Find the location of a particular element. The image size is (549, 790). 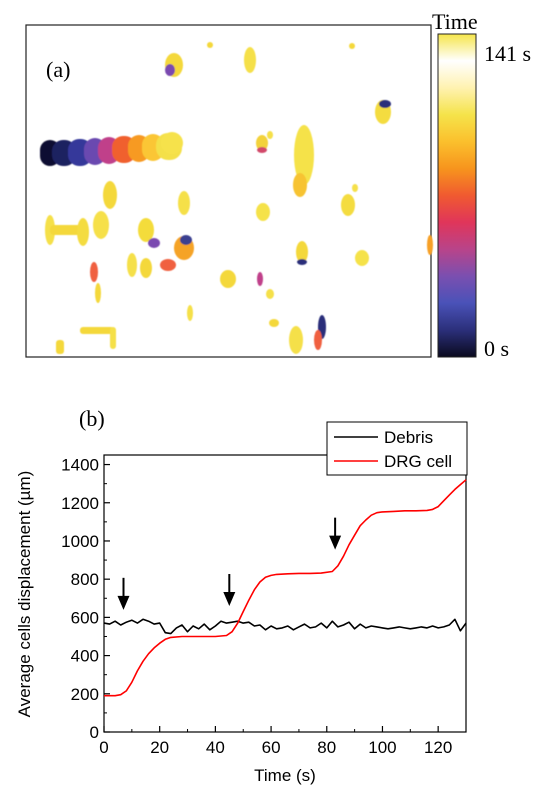

x-tick-label: 120 is located at coordinates (438, 747).